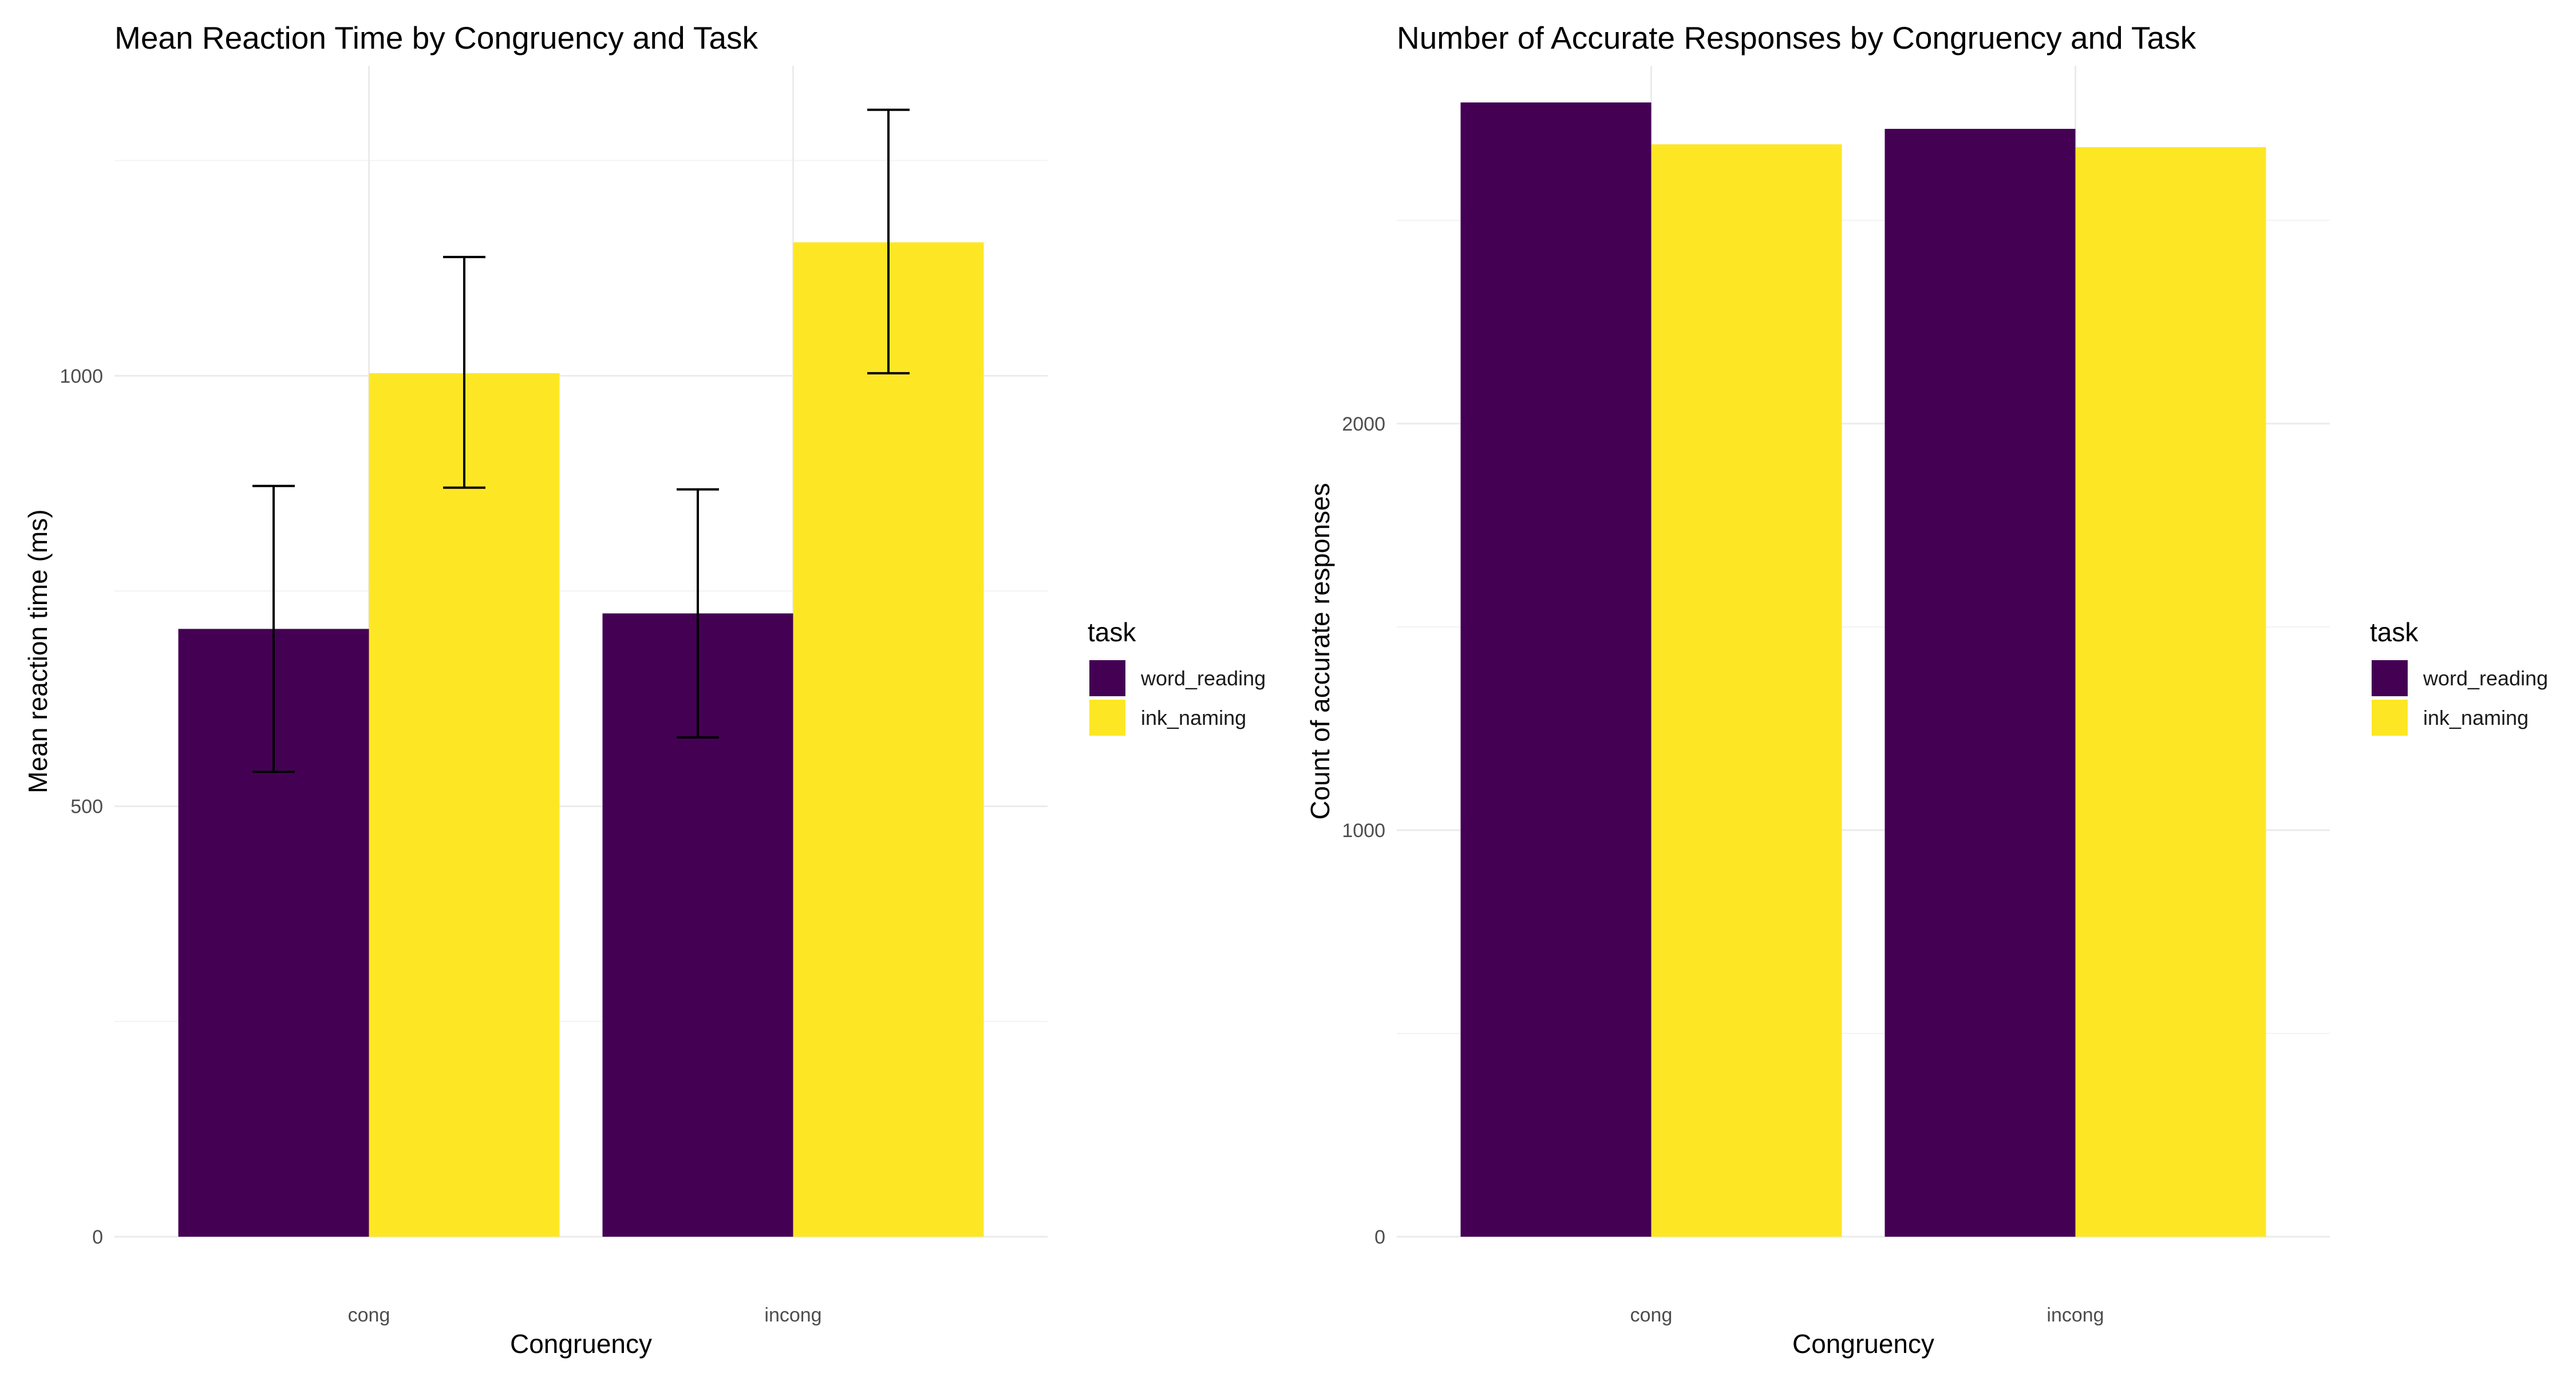 The width and height of the screenshot is (2576, 1377). I want to click on error-bar-ink_naming-cong, so click(464, 372).